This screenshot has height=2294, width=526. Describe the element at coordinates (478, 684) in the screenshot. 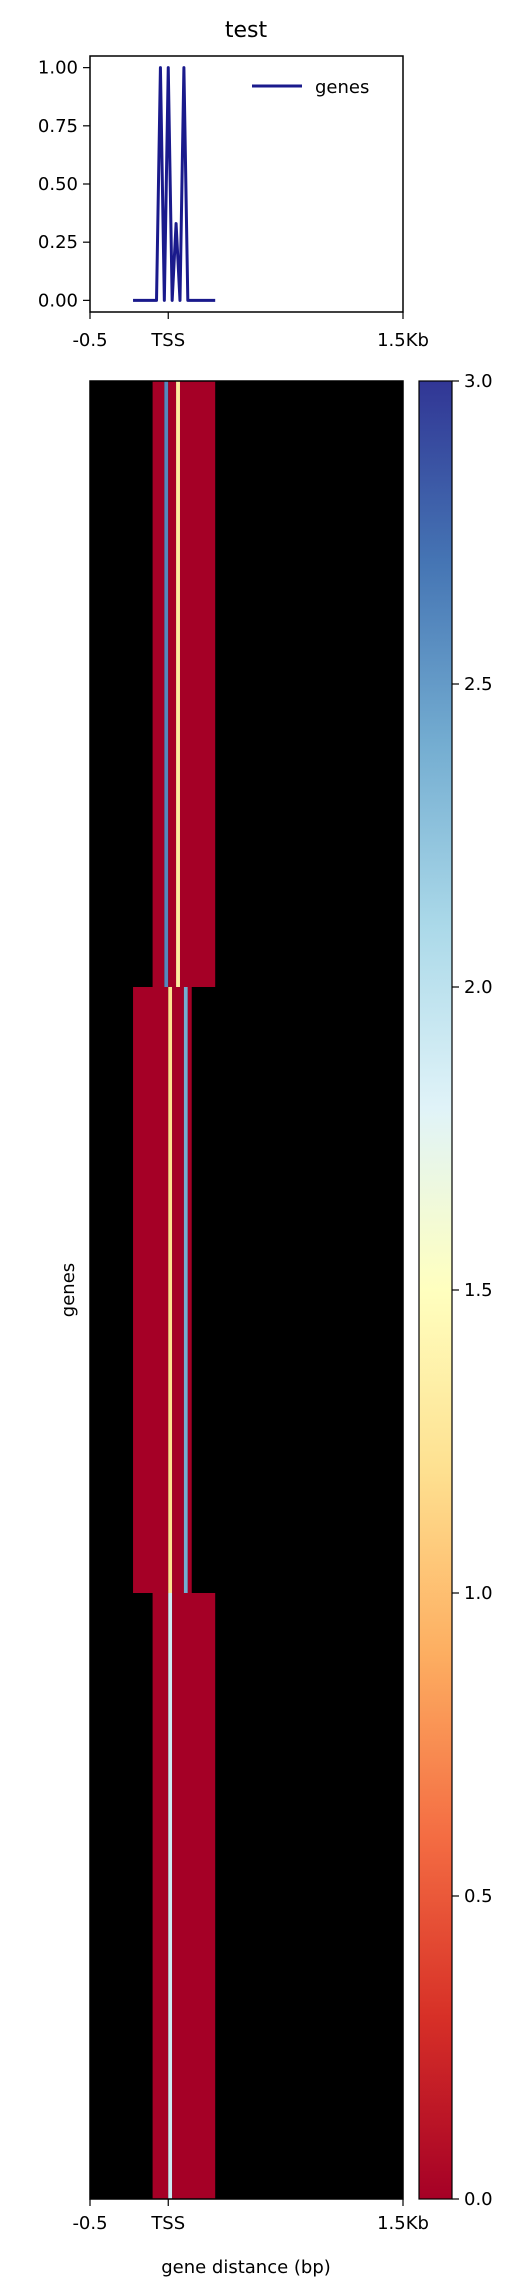

I see `colorbar-tick-label: 2.5` at that location.